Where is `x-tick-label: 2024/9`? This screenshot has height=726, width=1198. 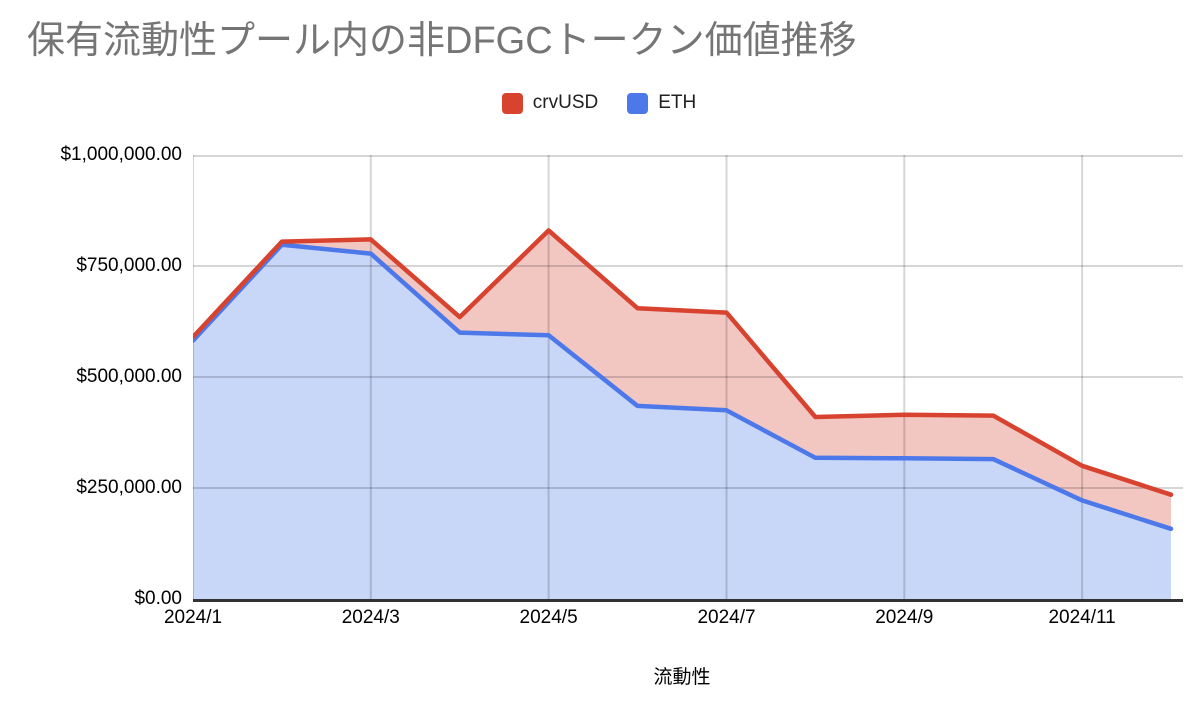
x-tick-label: 2024/9 is located at coordinates (904, 617).